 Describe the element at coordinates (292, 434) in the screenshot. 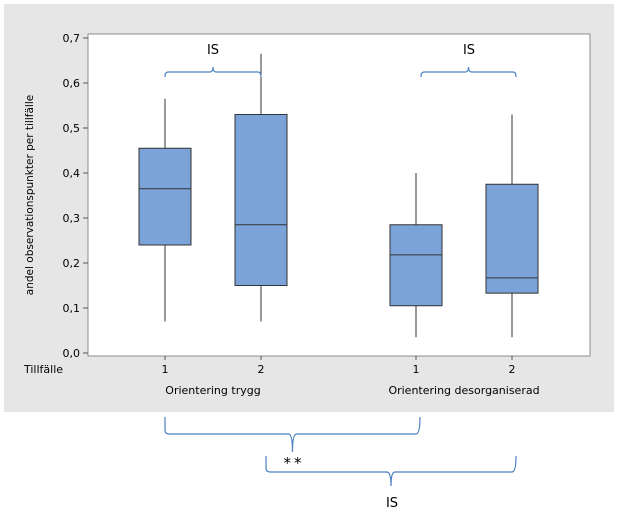

I see `bracket-between-tillfalle1` at that location.